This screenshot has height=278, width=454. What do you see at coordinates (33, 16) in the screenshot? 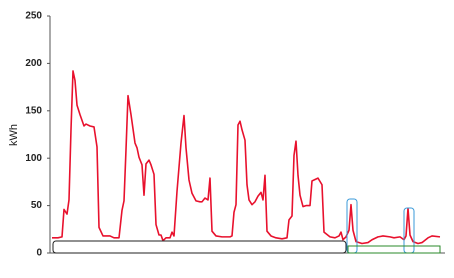
I see `y-tick-label: 250` at bounding box center [33, 16].